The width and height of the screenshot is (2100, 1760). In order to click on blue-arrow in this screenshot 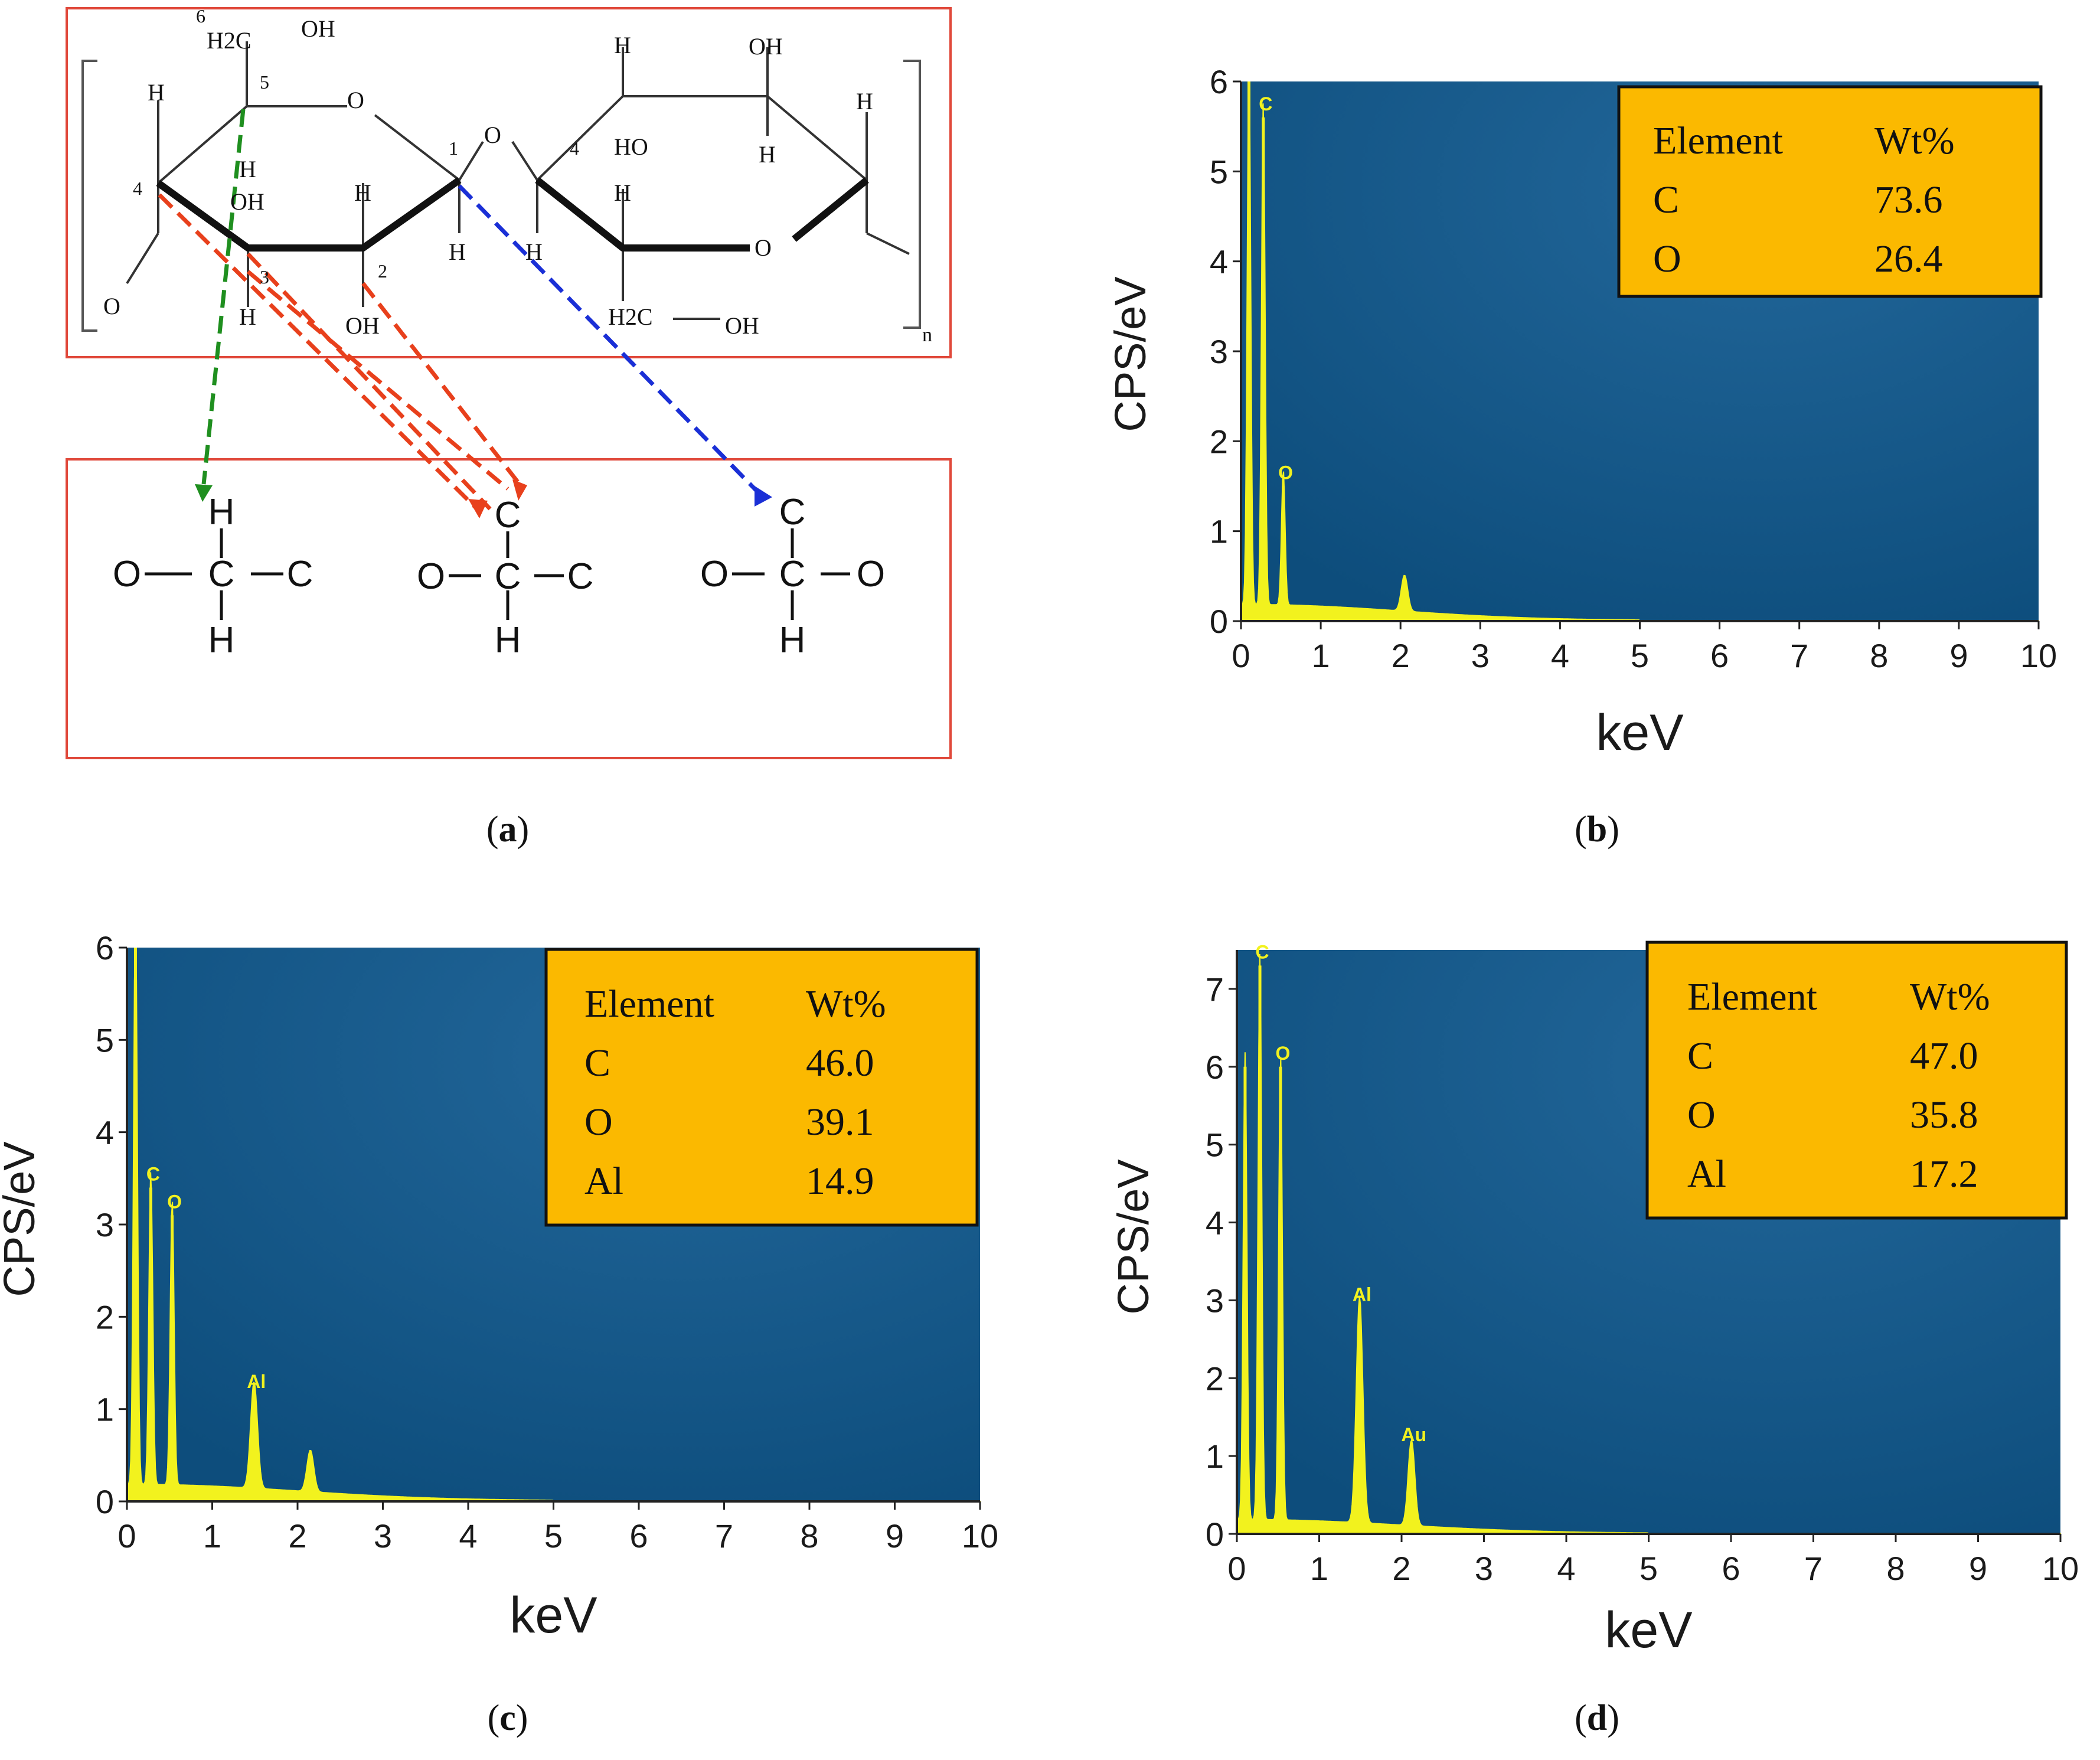, I will do `click(615, 346)`.